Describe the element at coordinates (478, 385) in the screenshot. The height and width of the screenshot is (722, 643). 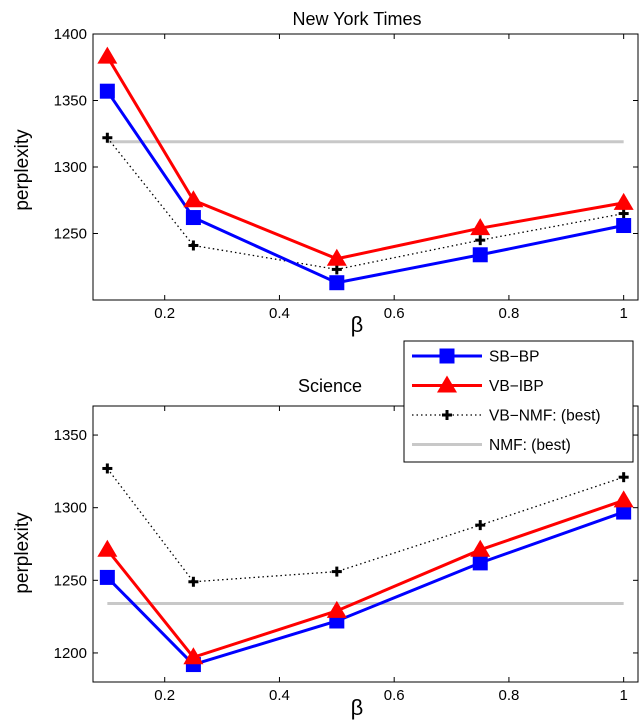
I see `legend-entry: VB−IBP` at that location.